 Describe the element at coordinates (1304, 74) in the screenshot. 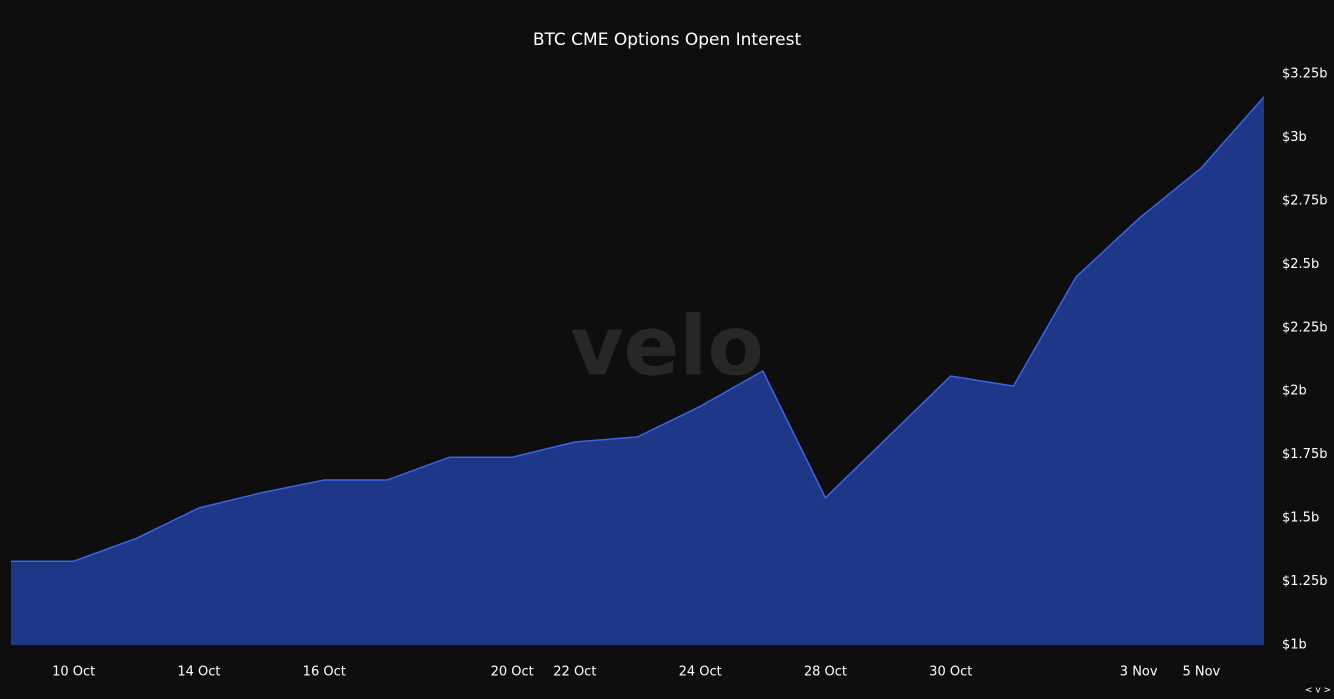

I see `y-tick-label: $3.25b` at that location.